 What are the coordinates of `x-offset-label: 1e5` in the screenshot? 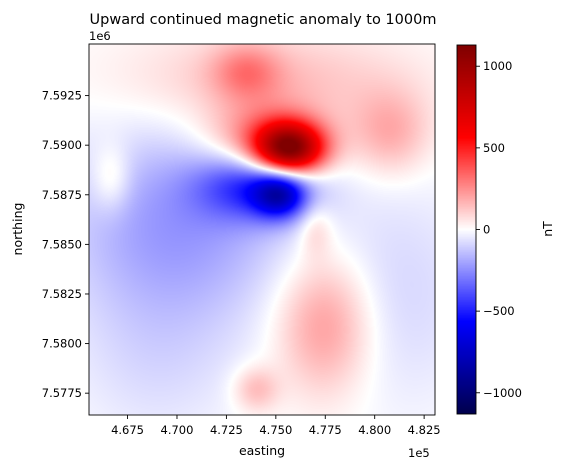 It's located at (419, 453).